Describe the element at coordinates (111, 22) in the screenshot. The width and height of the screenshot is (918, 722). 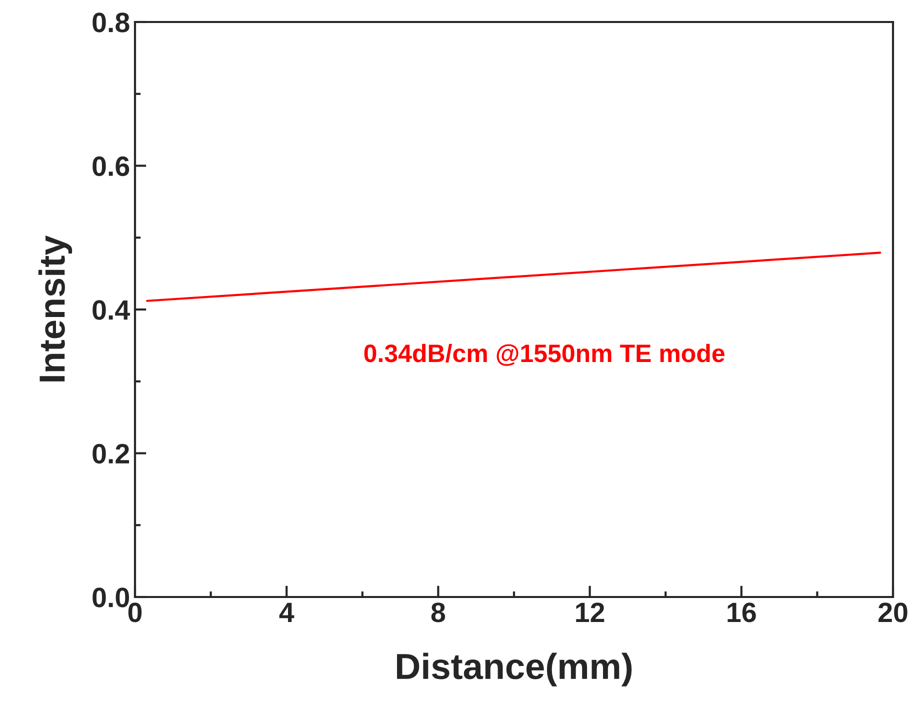
I see `y-tick-label: 0.8` at that location.